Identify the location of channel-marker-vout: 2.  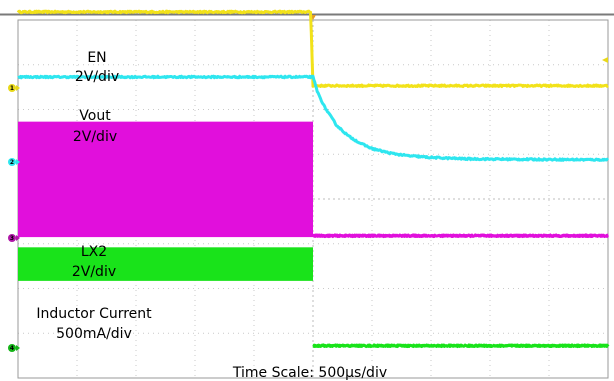
(14, 162).